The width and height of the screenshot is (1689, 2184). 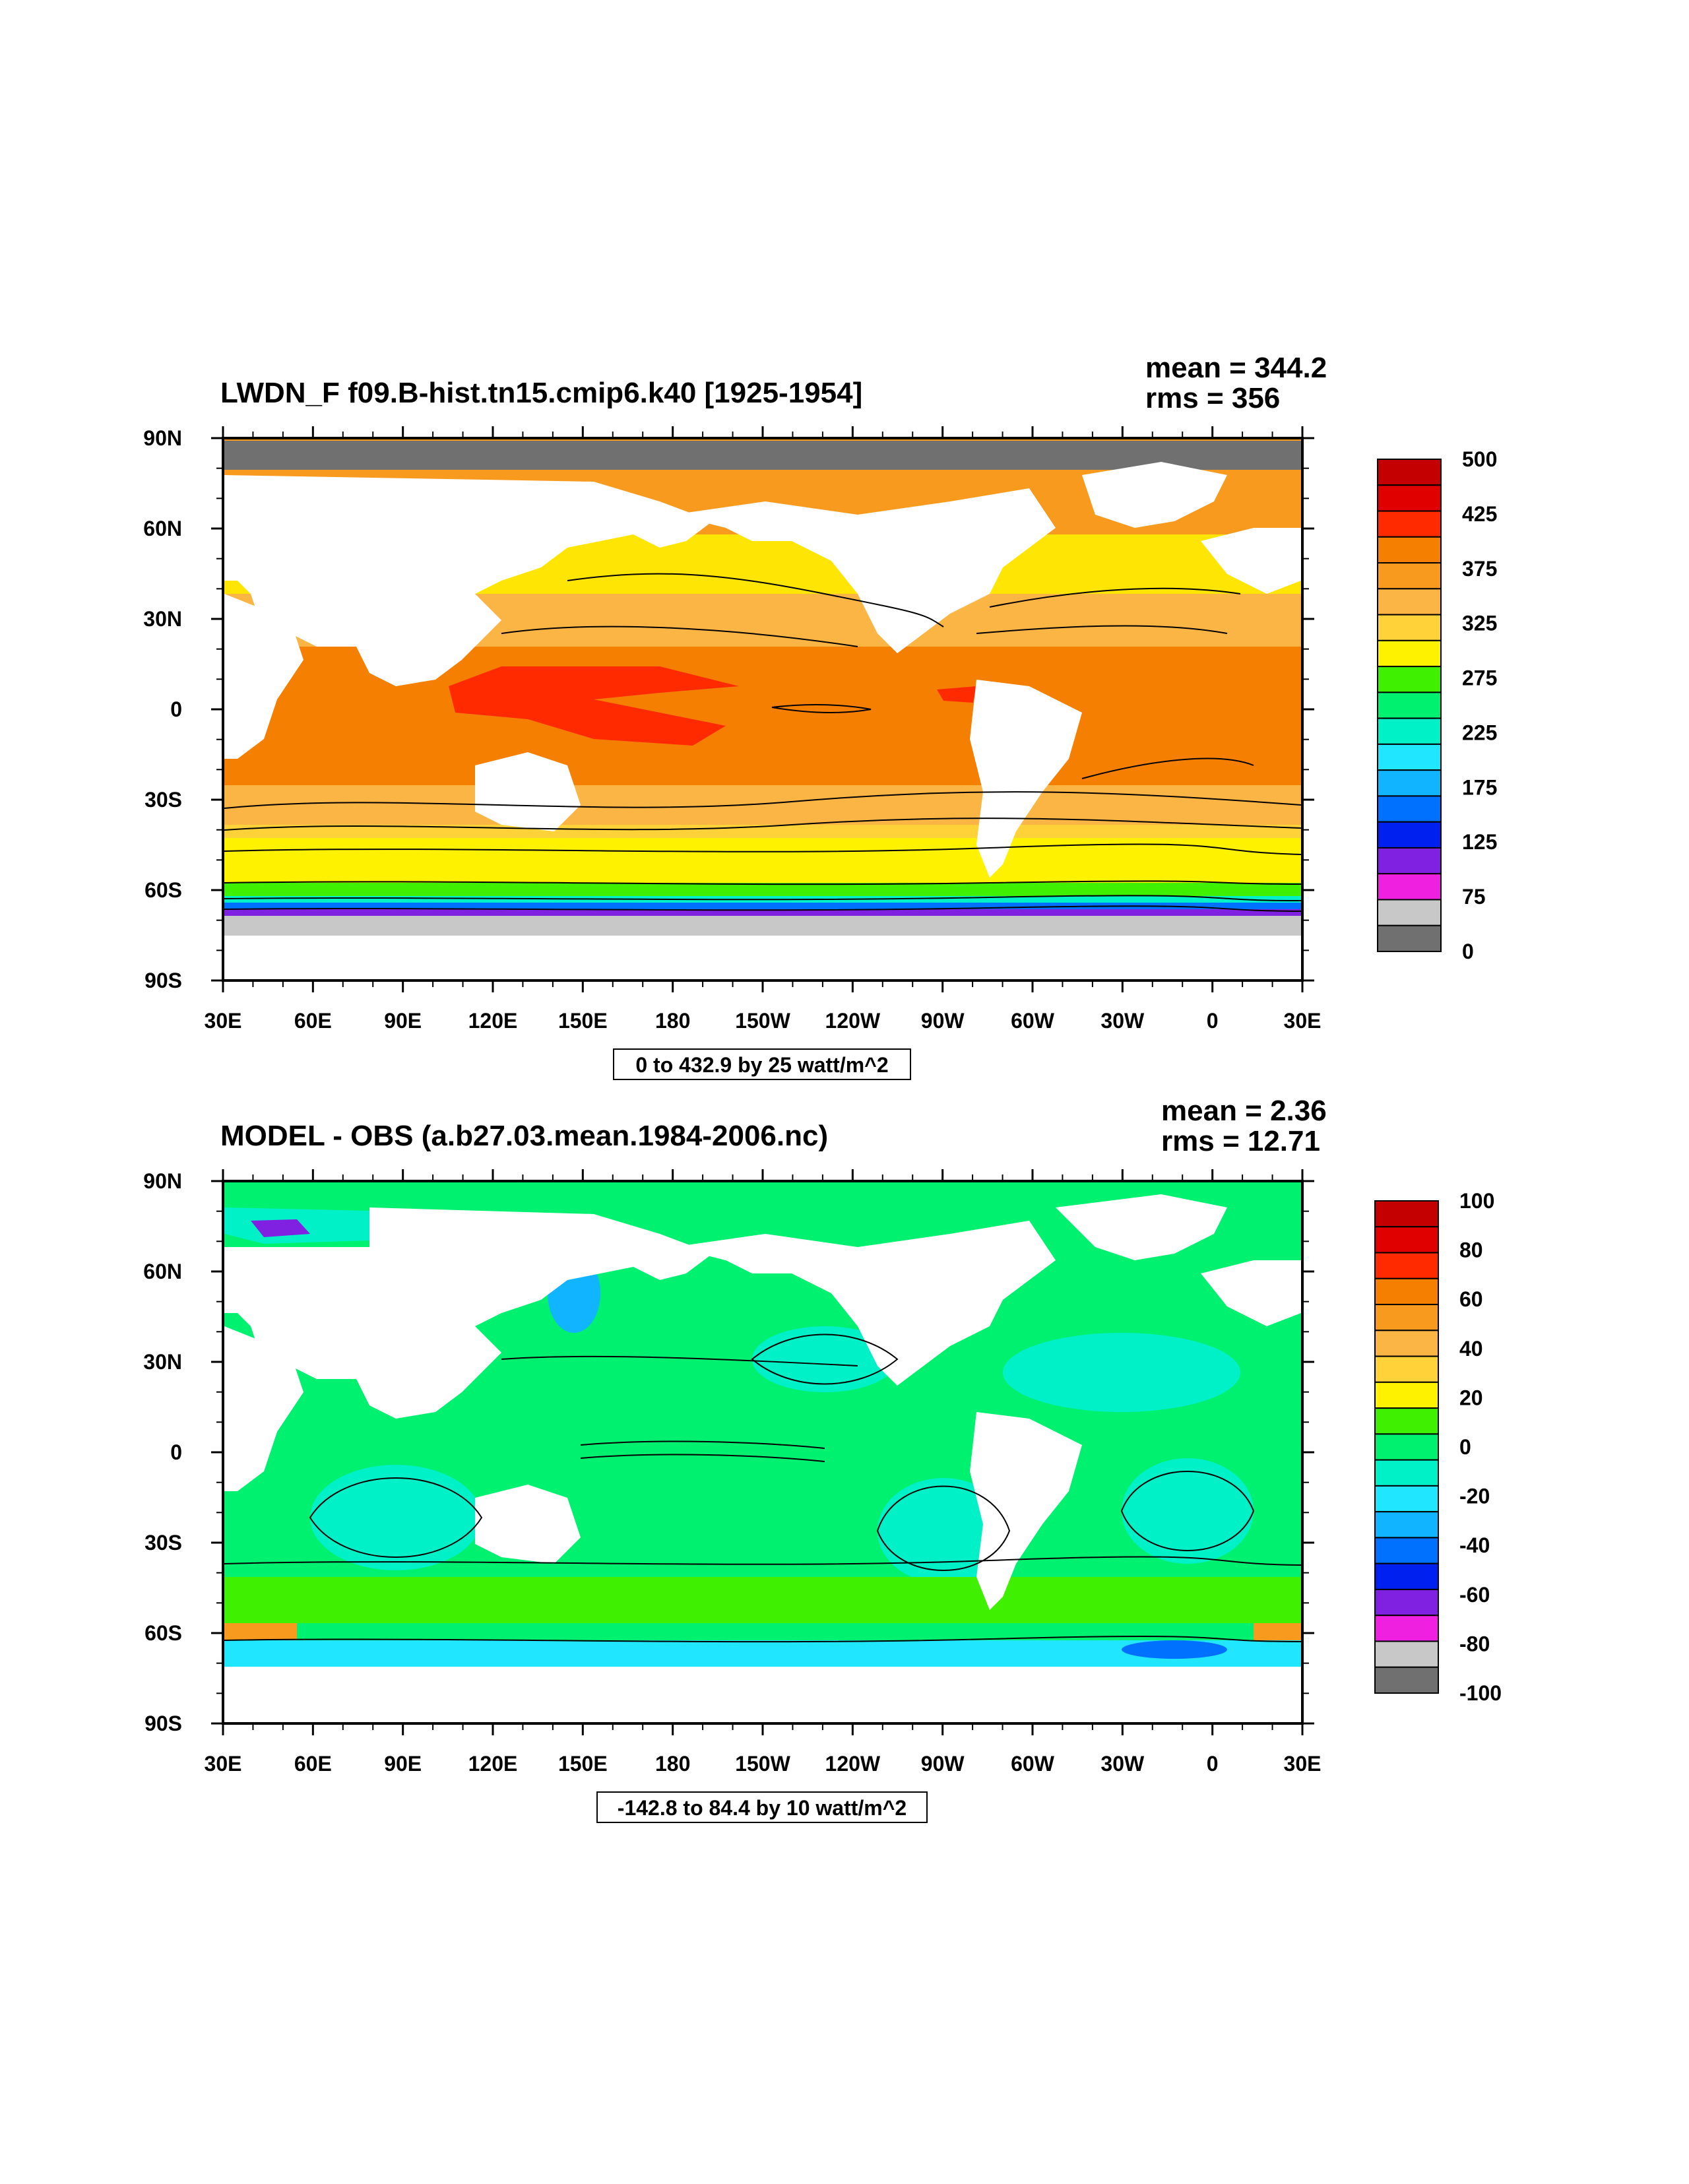 What do you see at coordinates (162, 528) in the screenshot?
I see `y-tick-label: 60N` at bounding box center [162, 528].